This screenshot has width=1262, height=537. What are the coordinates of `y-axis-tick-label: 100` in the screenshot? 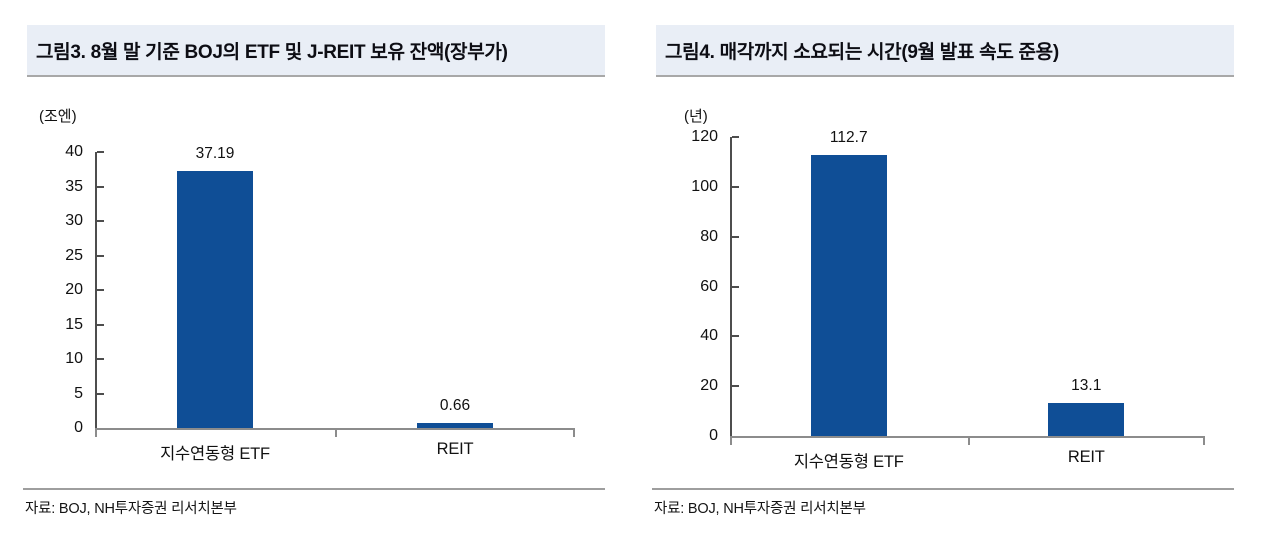 It's located at (704, 186).